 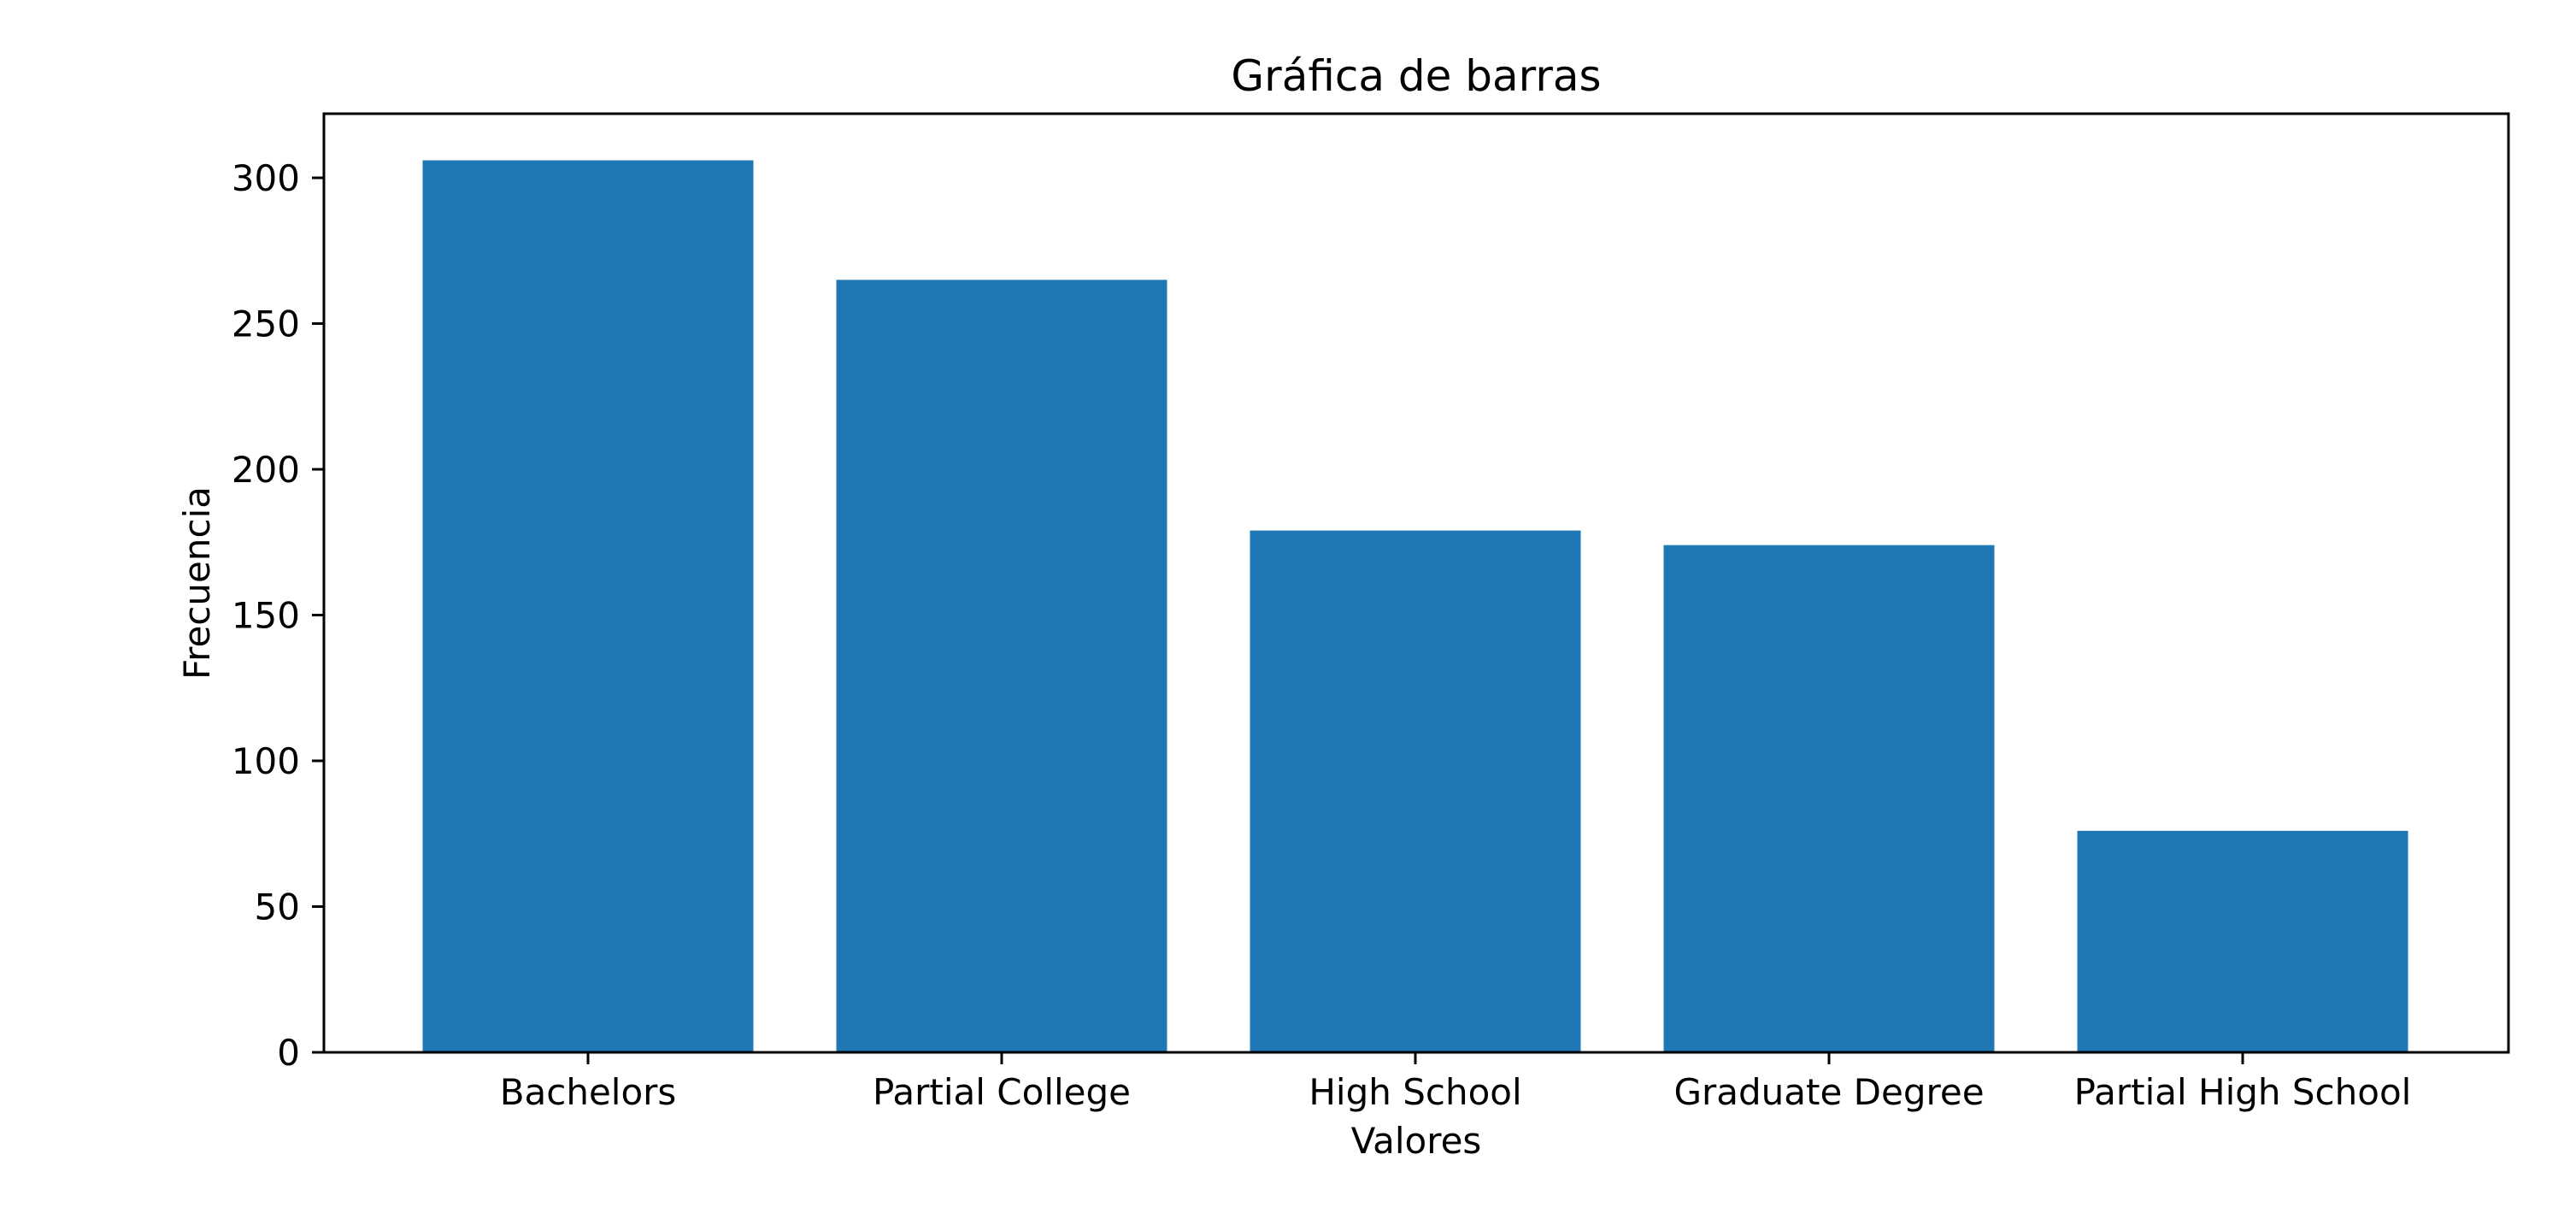 I want to click on y-tick-label: 50, so click(x=277, y=907).